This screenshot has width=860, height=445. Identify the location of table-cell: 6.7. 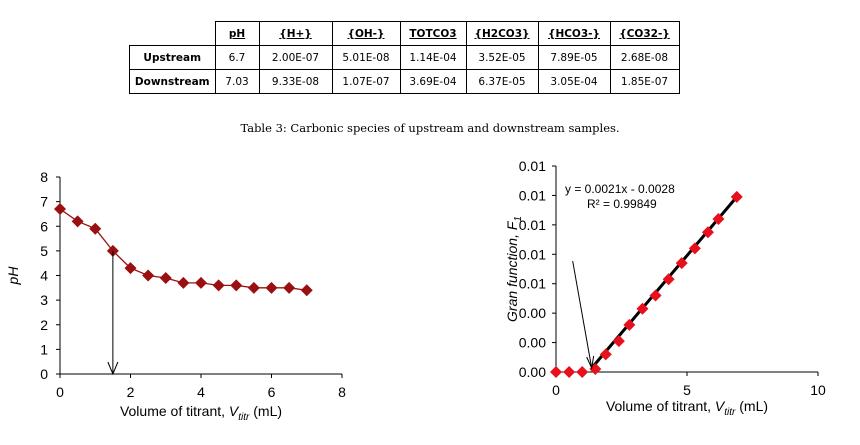
(237, 57).